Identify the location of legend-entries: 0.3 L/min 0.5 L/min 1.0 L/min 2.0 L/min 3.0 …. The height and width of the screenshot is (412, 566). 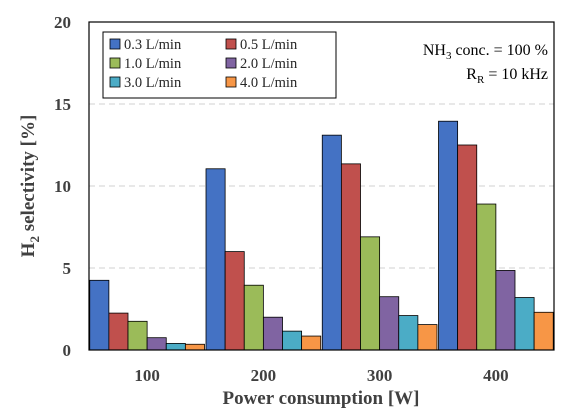
(203, 64).